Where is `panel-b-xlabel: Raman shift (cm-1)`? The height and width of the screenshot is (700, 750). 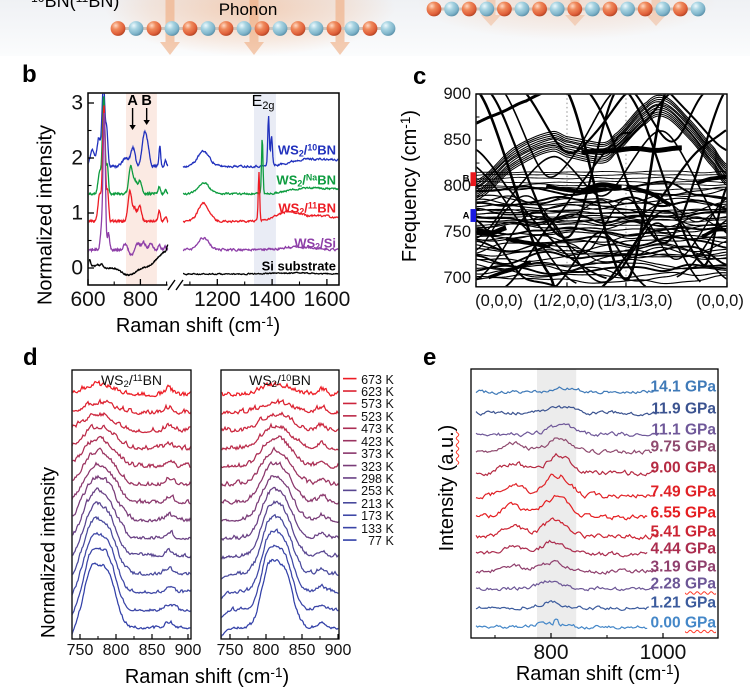 panel-b-xlabel: Raman shift (cm-1) is located at coordinates (197, 325).